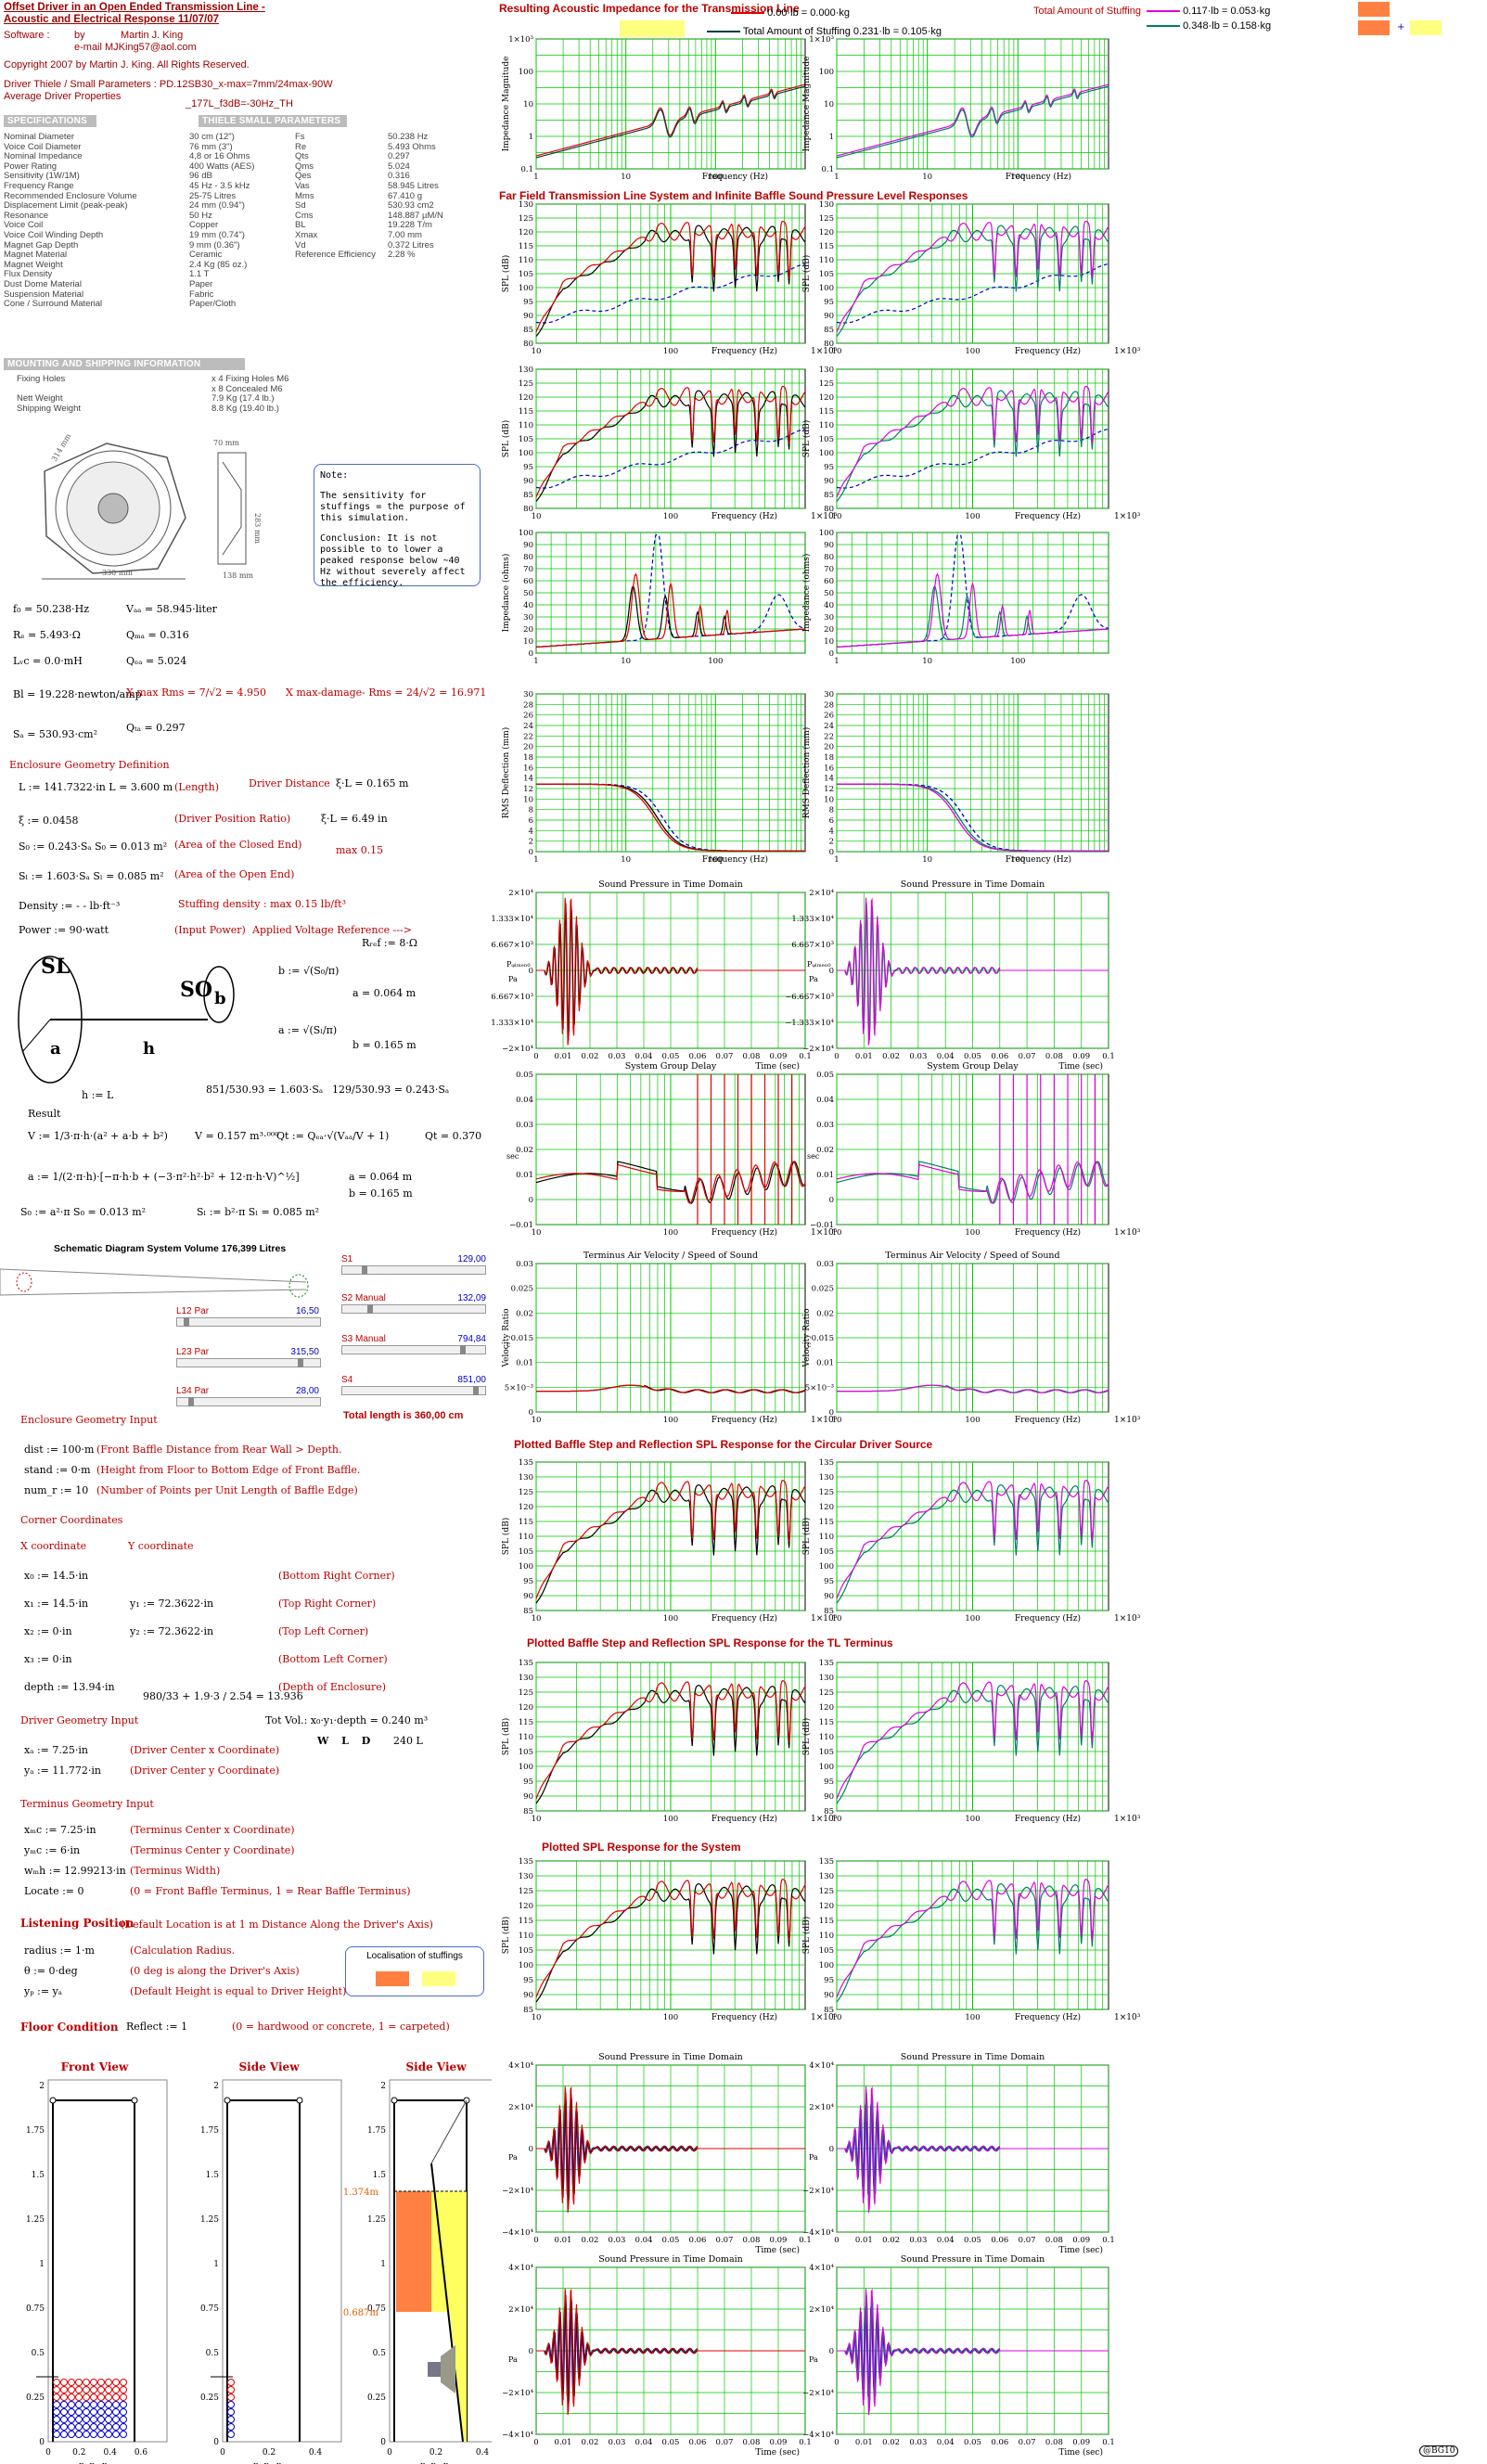 This screenshot has height=2464, width=1487. Describe the element at coordinates (36, 256) in the screenshot. I see `spec-label: Magnet Material` at that location.